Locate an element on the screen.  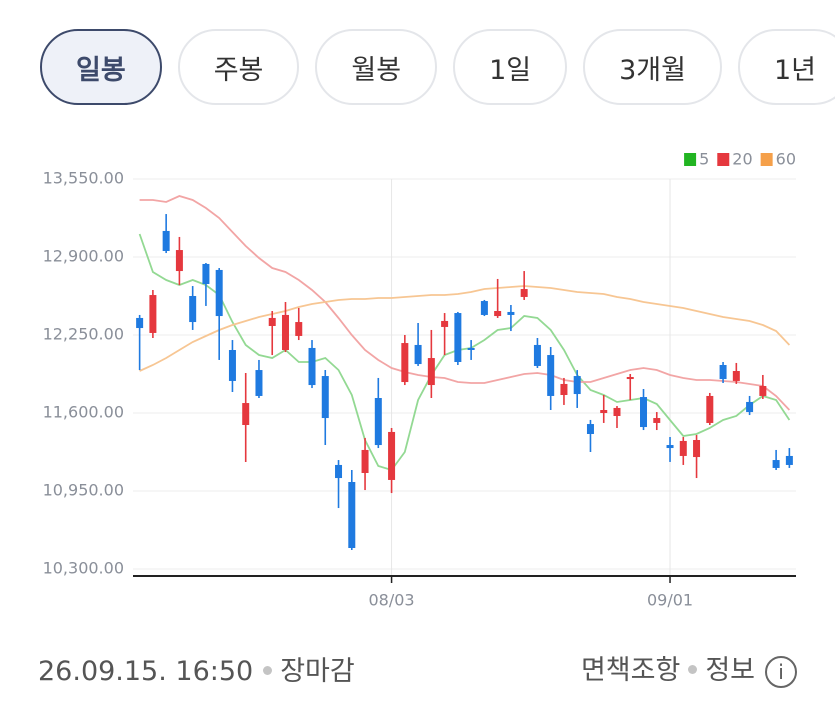
y-tick-label: 12,900.00 is located at coordinates (83, 256).